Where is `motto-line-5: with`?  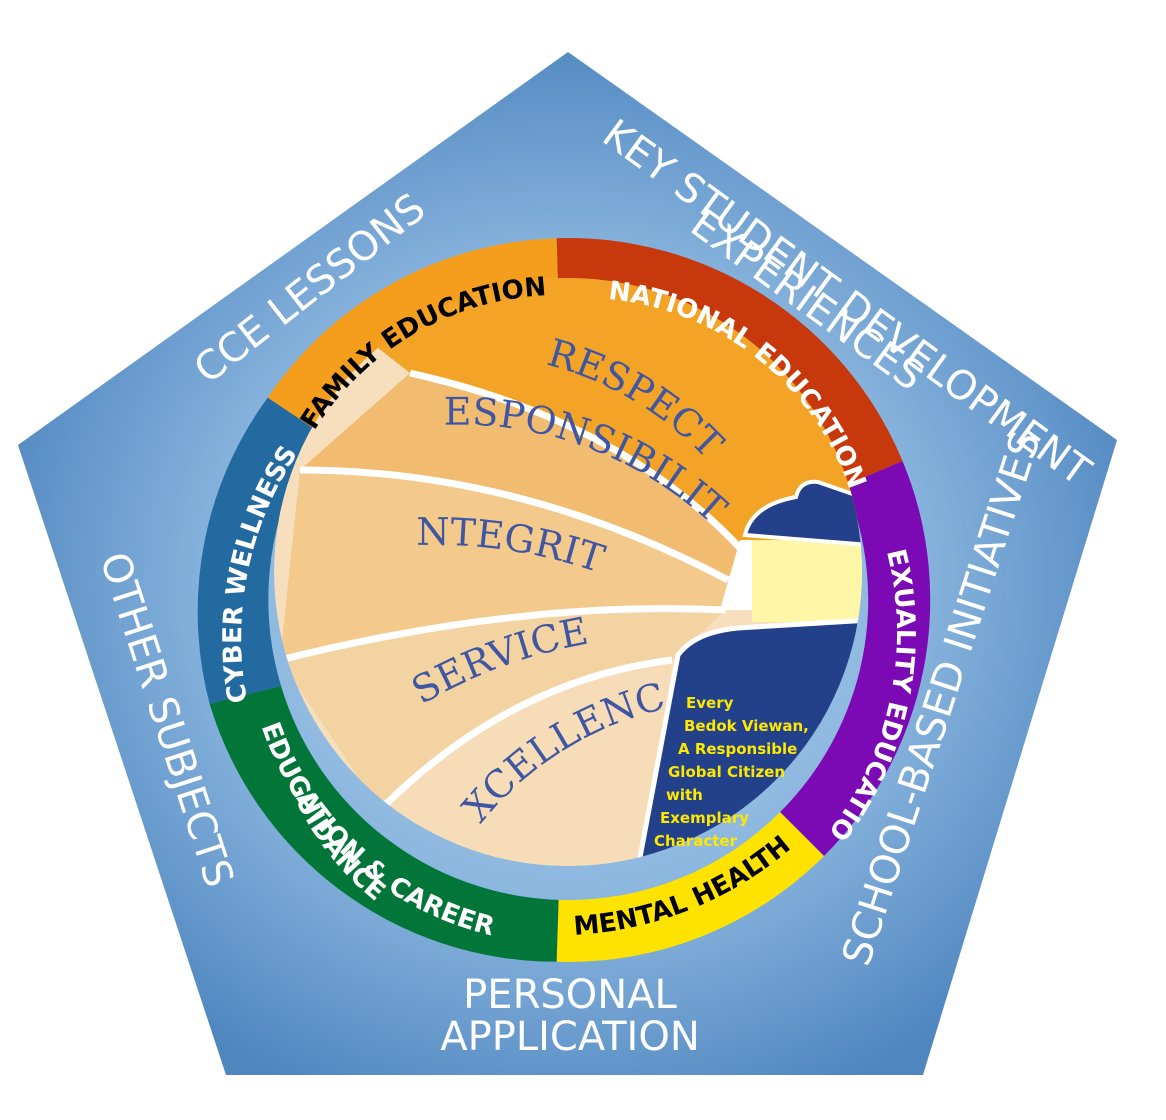 motto-line-5: with is located at coordinates (684, 795).